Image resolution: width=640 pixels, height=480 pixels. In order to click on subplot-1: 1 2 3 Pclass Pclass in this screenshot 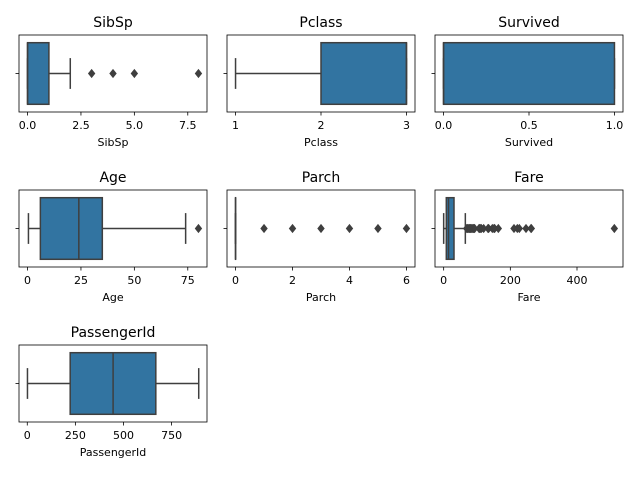, I will do `click(319, 82)`.